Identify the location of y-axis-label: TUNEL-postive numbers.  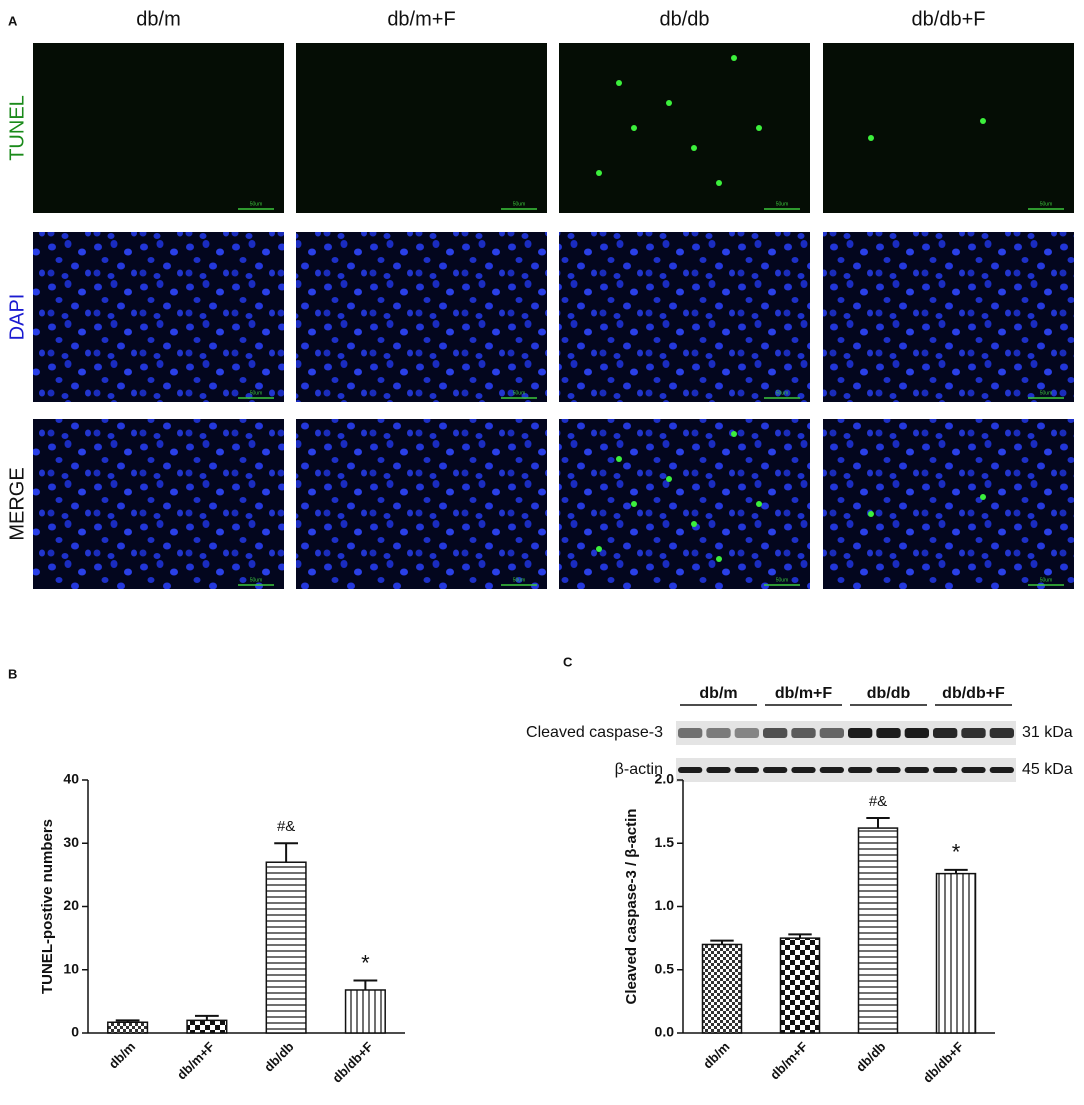
(47, 906).